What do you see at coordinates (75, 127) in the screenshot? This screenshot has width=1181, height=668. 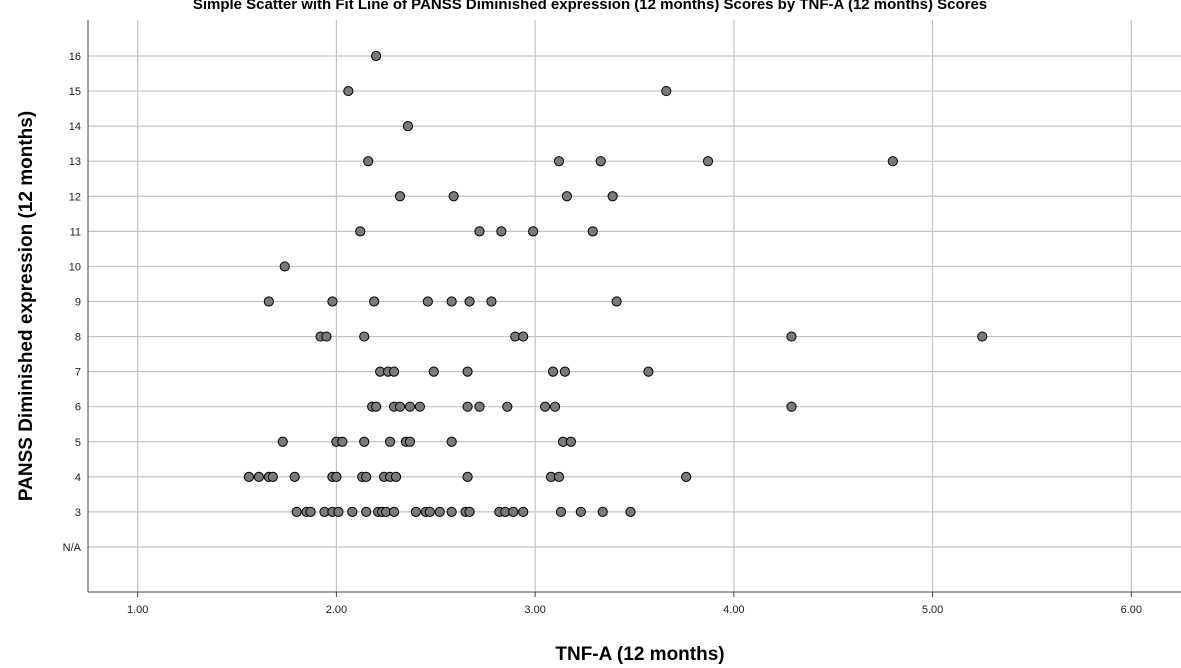 I see `y-tick-label: 14` at bounding box center [75, 127].